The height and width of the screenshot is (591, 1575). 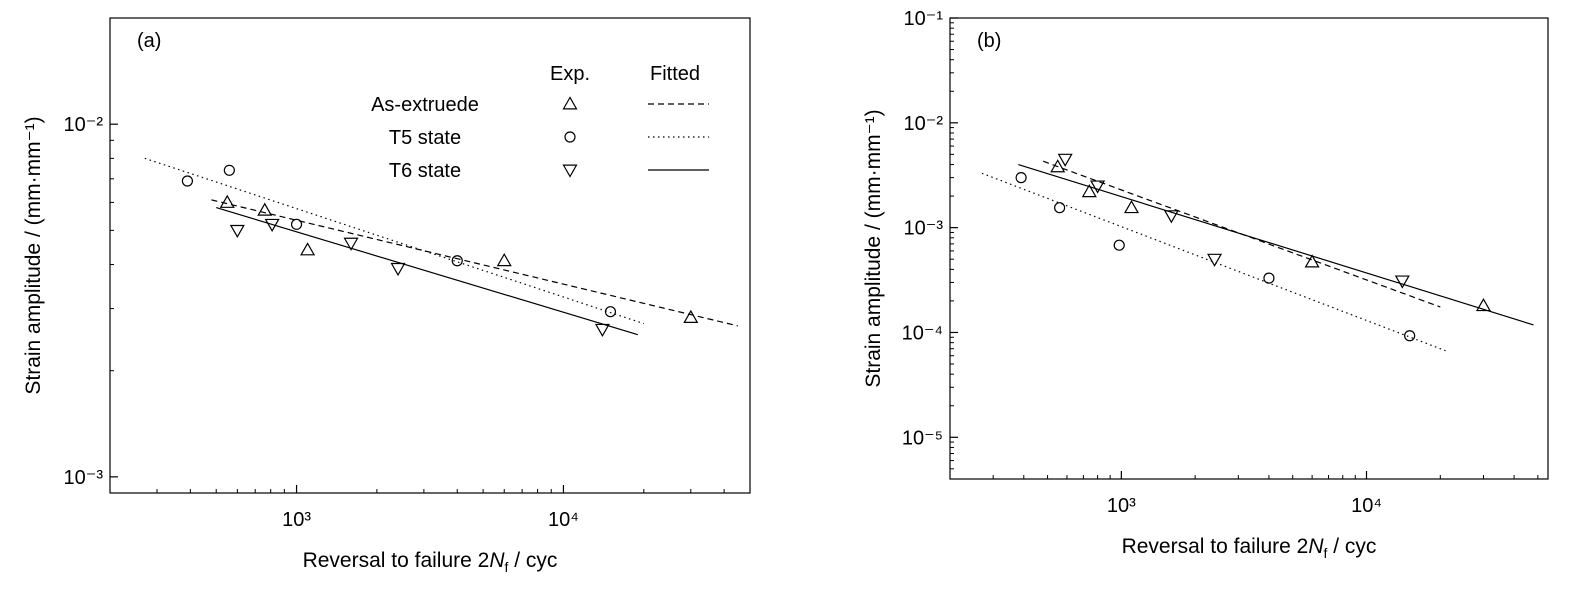 I want to click on panel-label: (a), so click(x=149, y=41).